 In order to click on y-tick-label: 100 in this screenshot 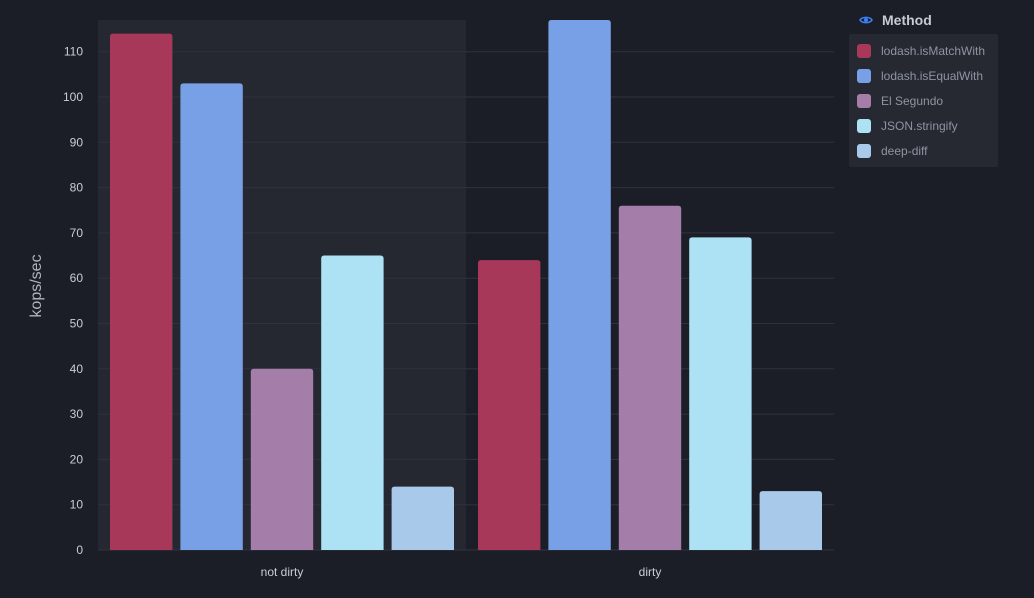, I will do `click(73, 97)`.